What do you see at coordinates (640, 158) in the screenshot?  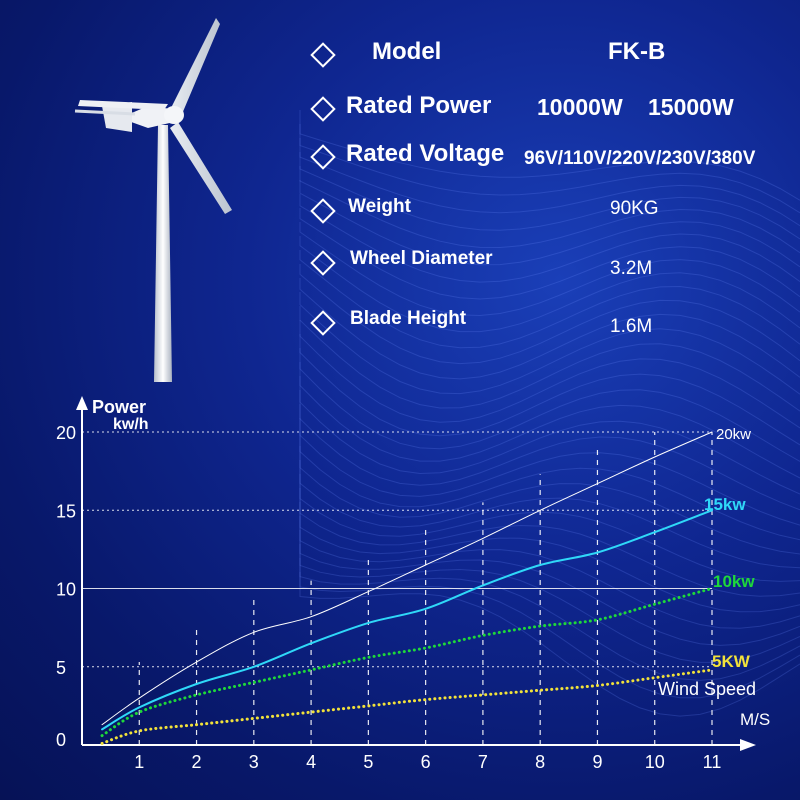 I see `spec-value-rated-voltage: 96V/110V/220V/230V/380V` at bounding box center [640, 158].